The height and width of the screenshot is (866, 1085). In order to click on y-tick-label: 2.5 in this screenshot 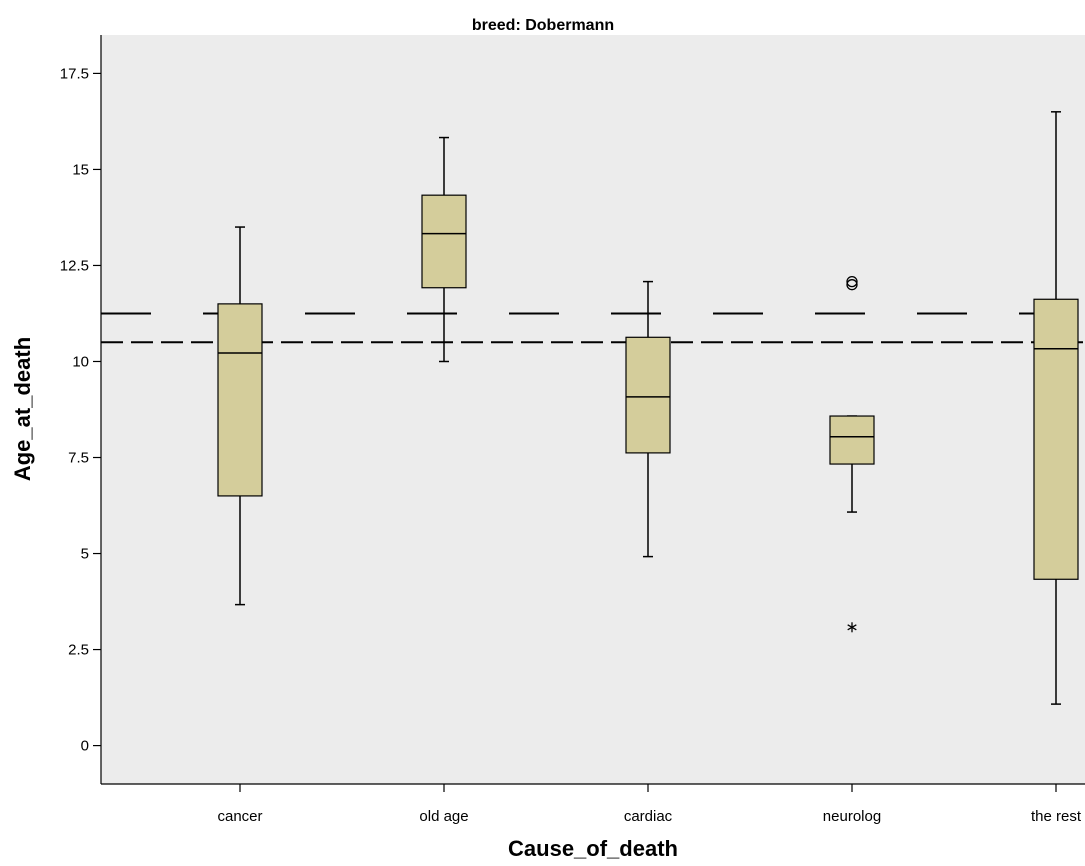, I will do `click(78, 650)`.